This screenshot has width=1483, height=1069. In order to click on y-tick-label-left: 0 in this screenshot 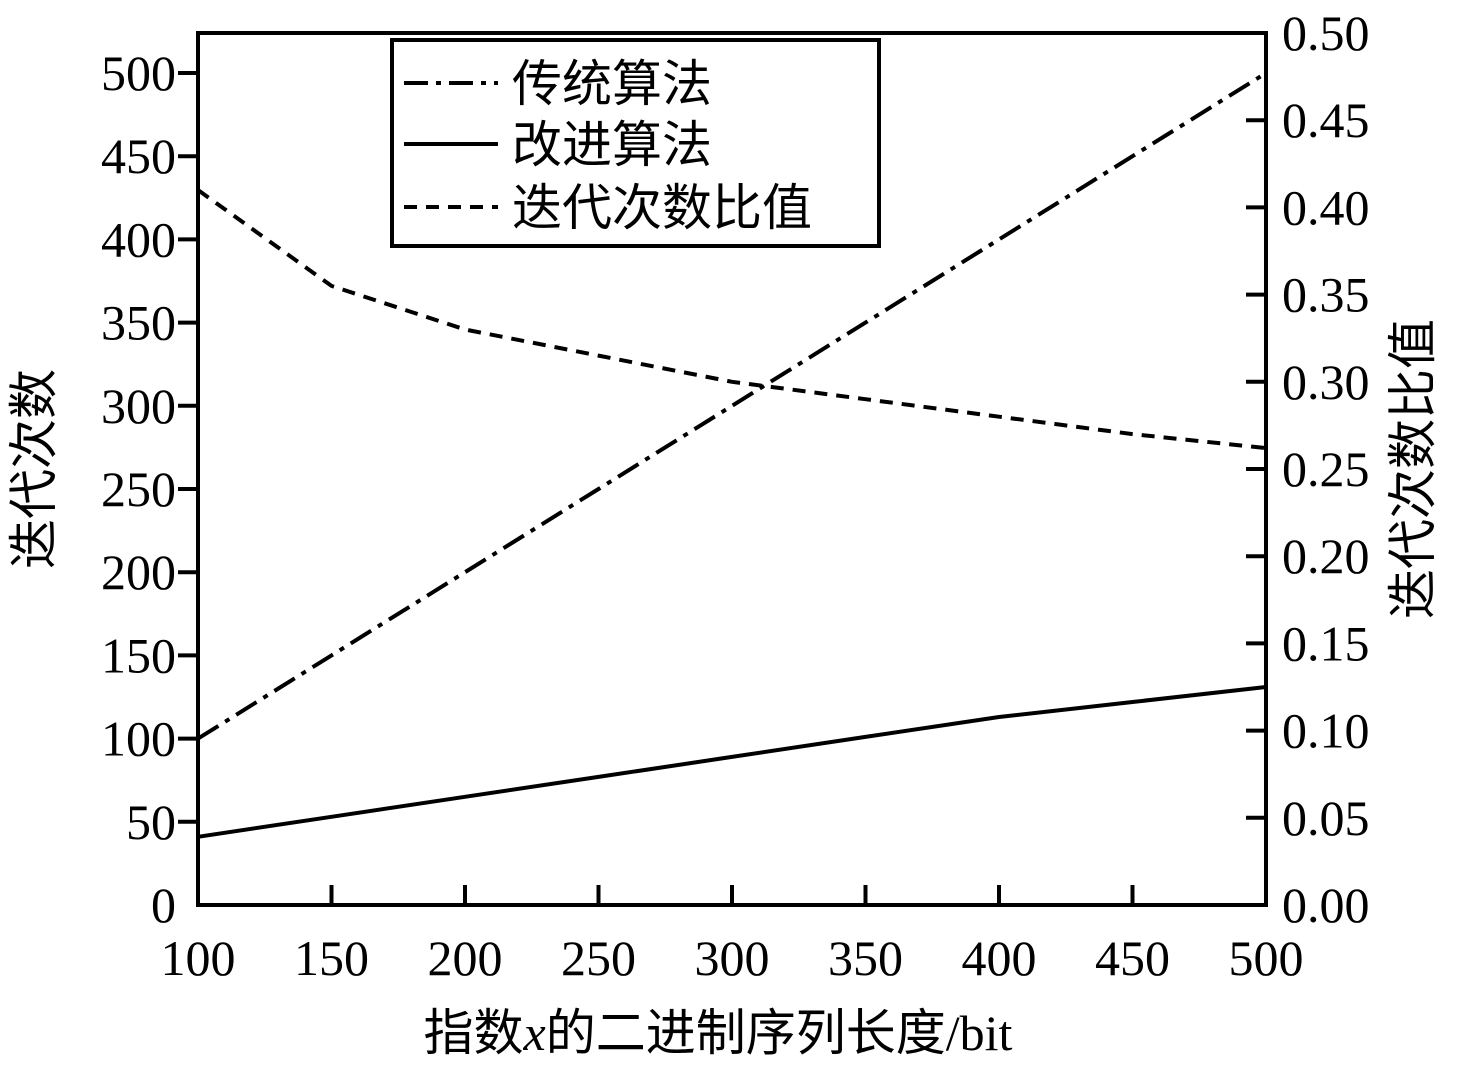, I will do `click(163, 905)`.